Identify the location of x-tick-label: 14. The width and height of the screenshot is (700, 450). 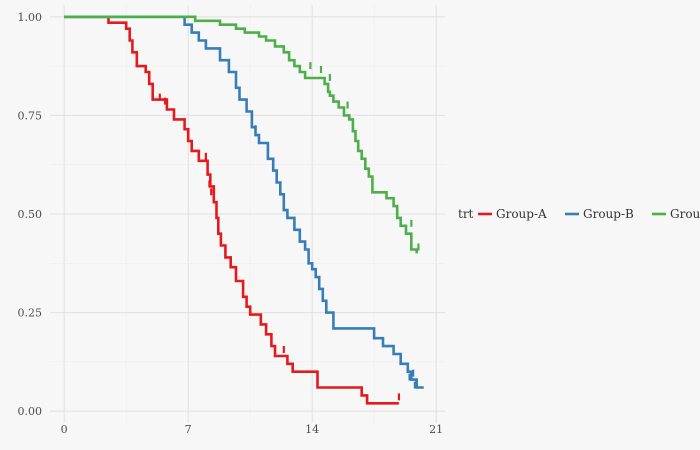
(312, 429).